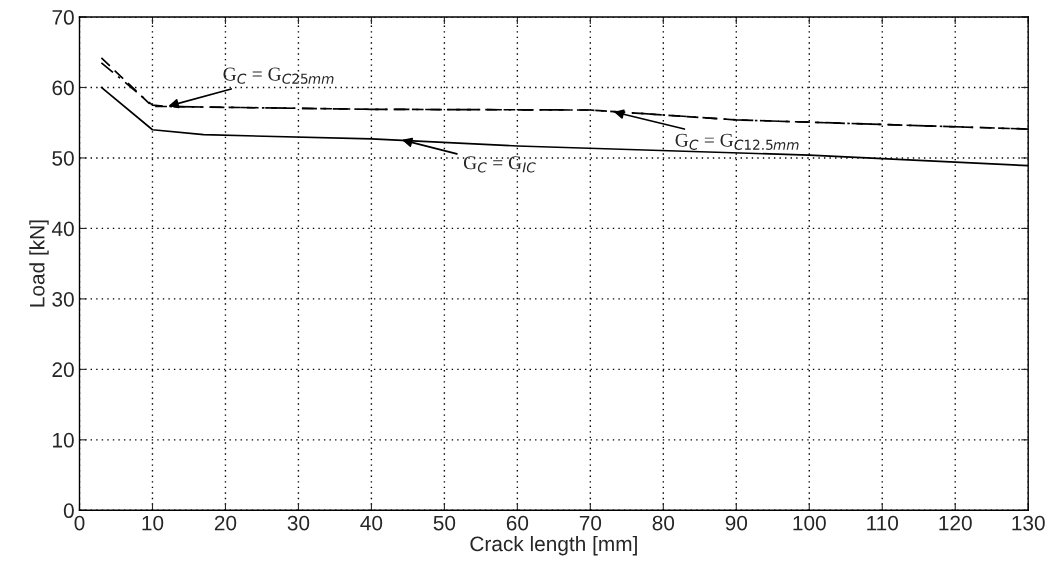  Describe the element at coordinates (278, 75) in the screenshot. I see `annotation: G$_{C}$ = G$_{C25mm}$` at that location.